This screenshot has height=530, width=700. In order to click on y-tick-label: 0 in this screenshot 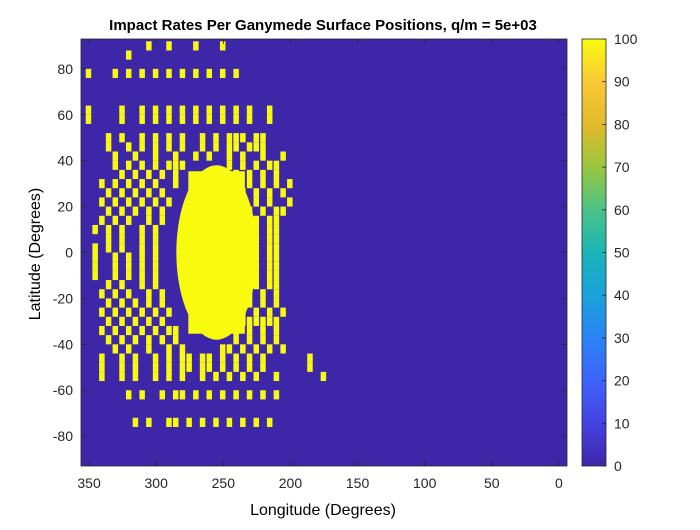, I will do `click(69, 253)`.